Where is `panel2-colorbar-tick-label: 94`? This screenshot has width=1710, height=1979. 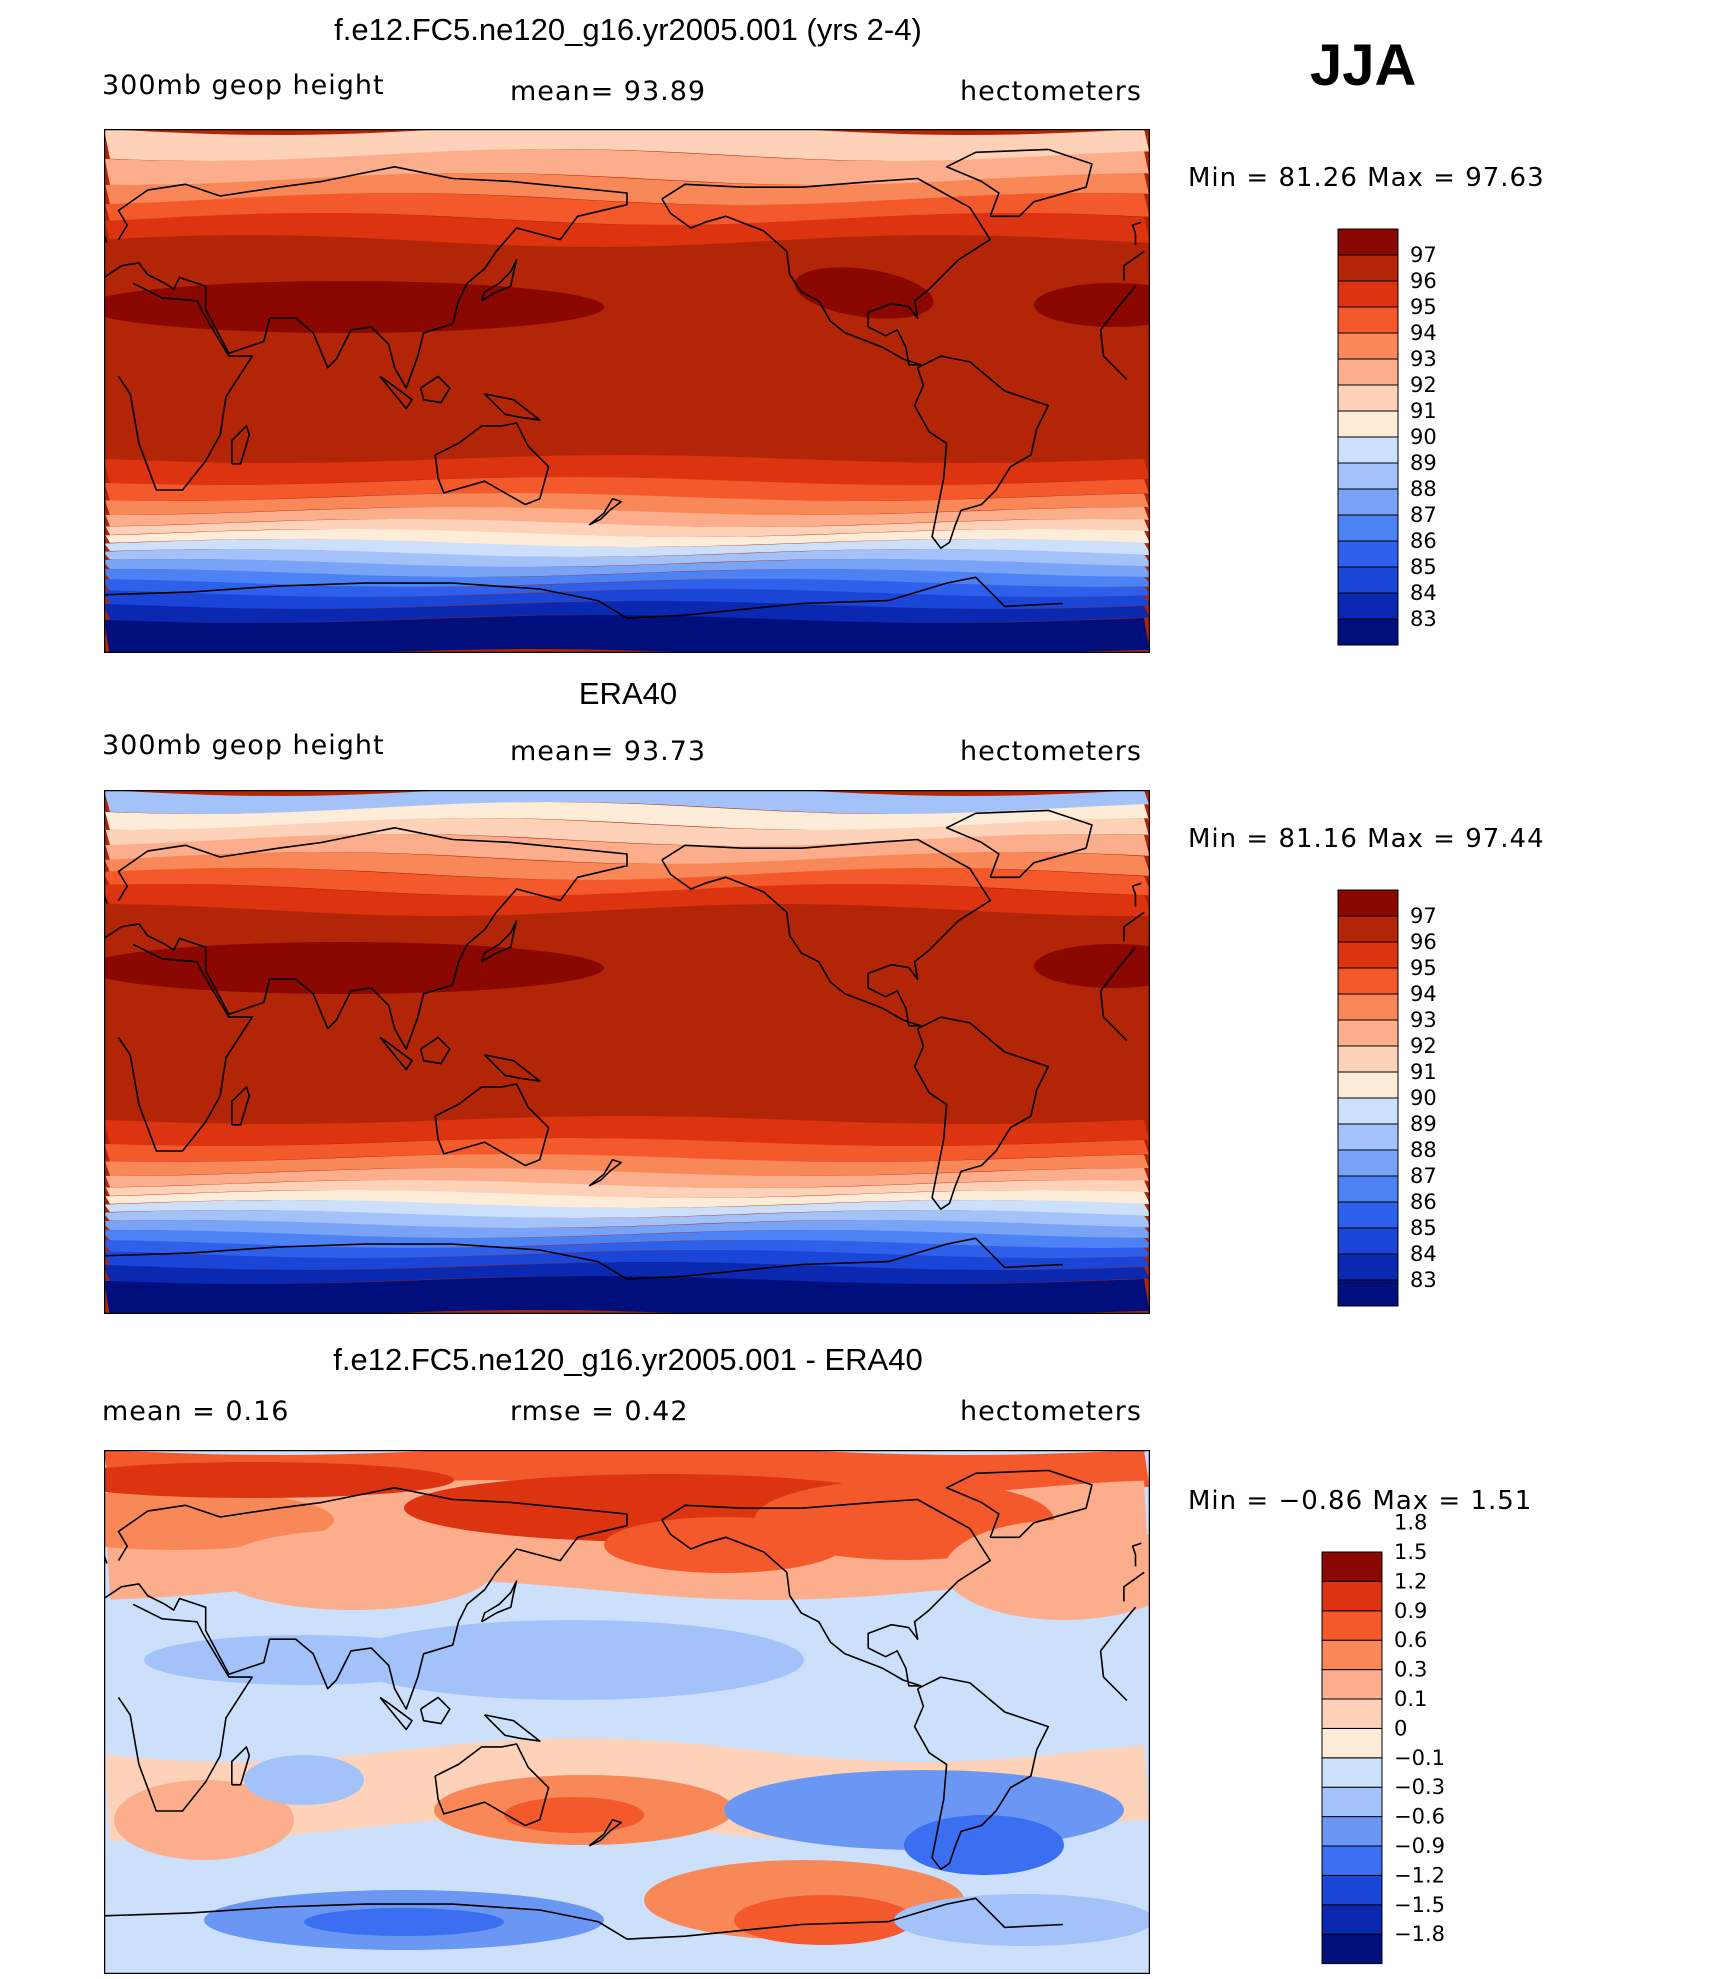 panel2-colorbar-tick-label: 94 is located at coordinates (1423, 994).